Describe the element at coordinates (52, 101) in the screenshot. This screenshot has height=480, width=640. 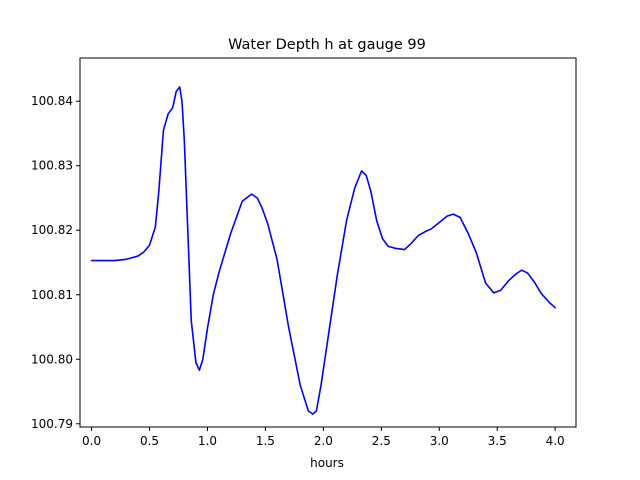
I see `y-tick-label: 100.84` at that location.